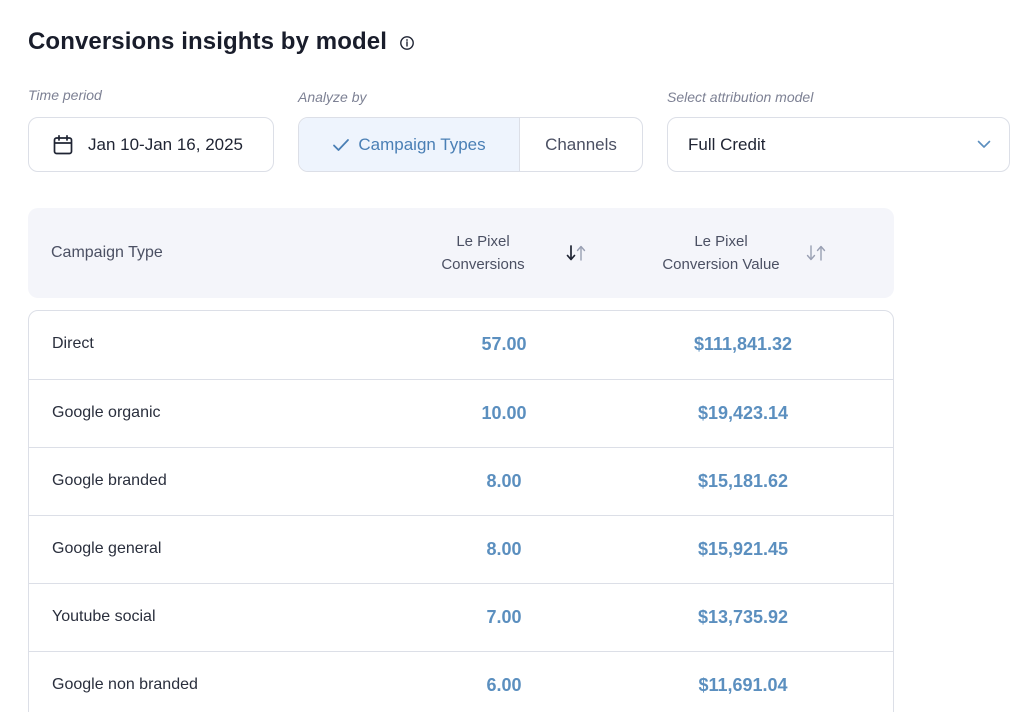  What do you see at coordinates (727, 144) in the screenshot?
I see `attribution-model-value: Full Credit` at bounding box center [727, 144].